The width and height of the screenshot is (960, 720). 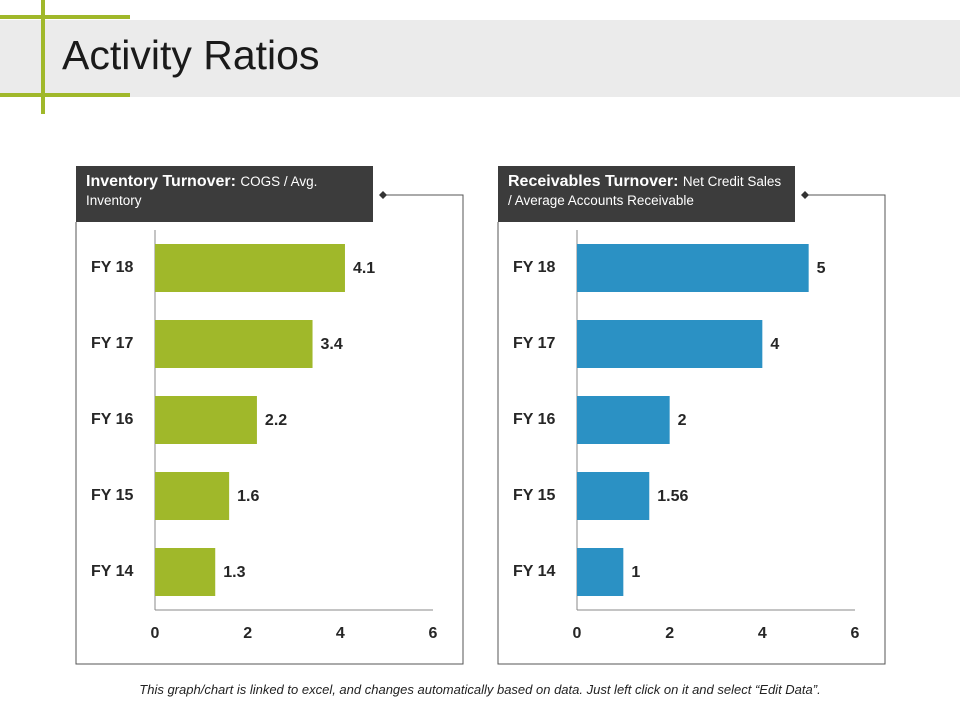 What do you see at coordinates (161, 181) in the screenshot?
I see `header-title: Inventory Turnover:` at bounding box center [161, 181].